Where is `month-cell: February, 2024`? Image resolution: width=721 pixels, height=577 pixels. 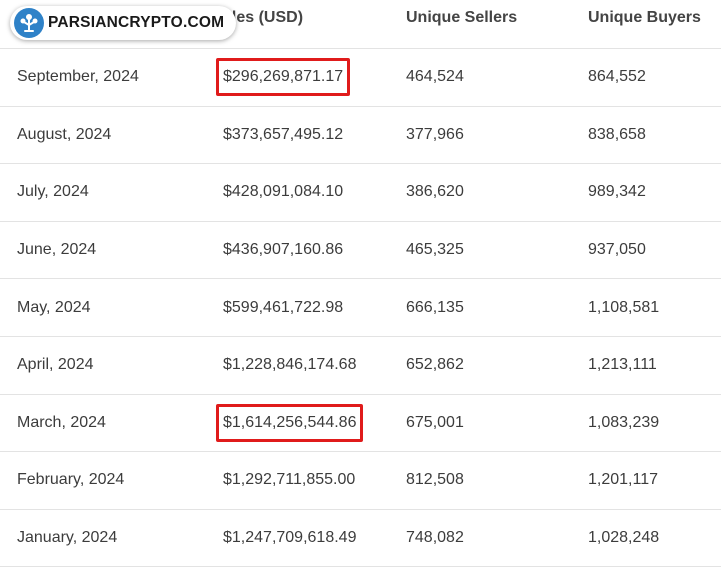 month-cell: February, 2024 is located at coordinates (71, 480).